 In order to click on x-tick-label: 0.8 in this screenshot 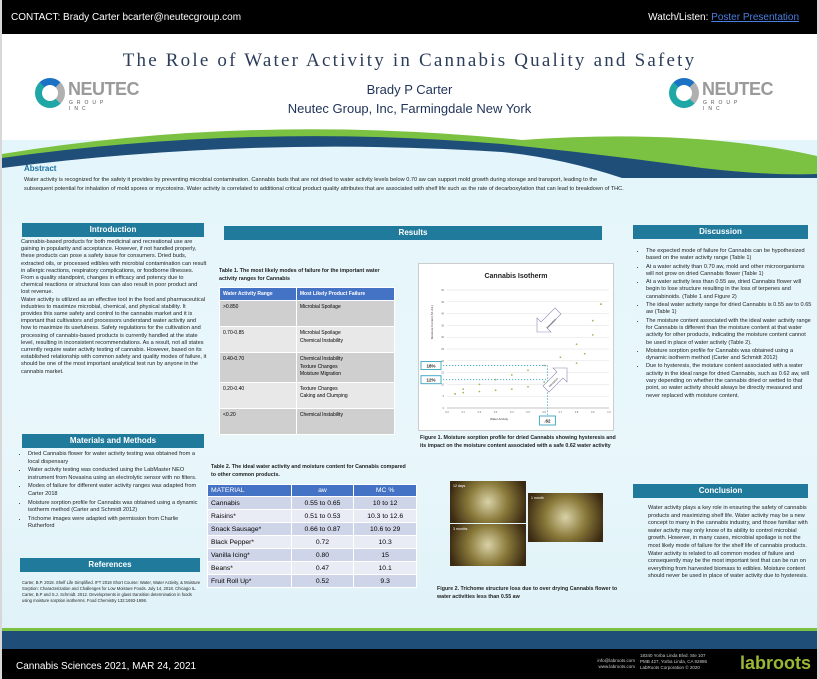, I will do `click(577, 412)`.